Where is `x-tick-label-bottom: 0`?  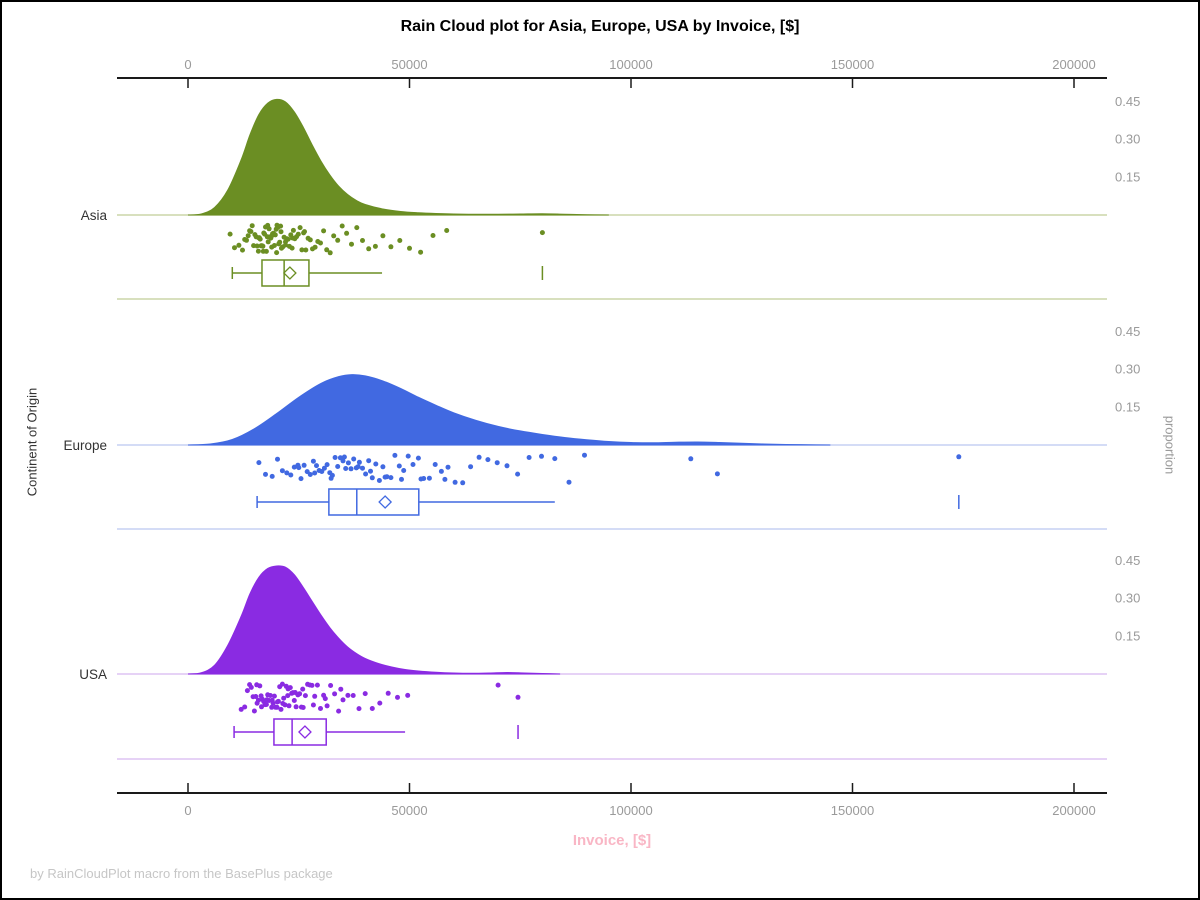 x-tick-label-bottom: 0 is located at coordinates (187, 810).